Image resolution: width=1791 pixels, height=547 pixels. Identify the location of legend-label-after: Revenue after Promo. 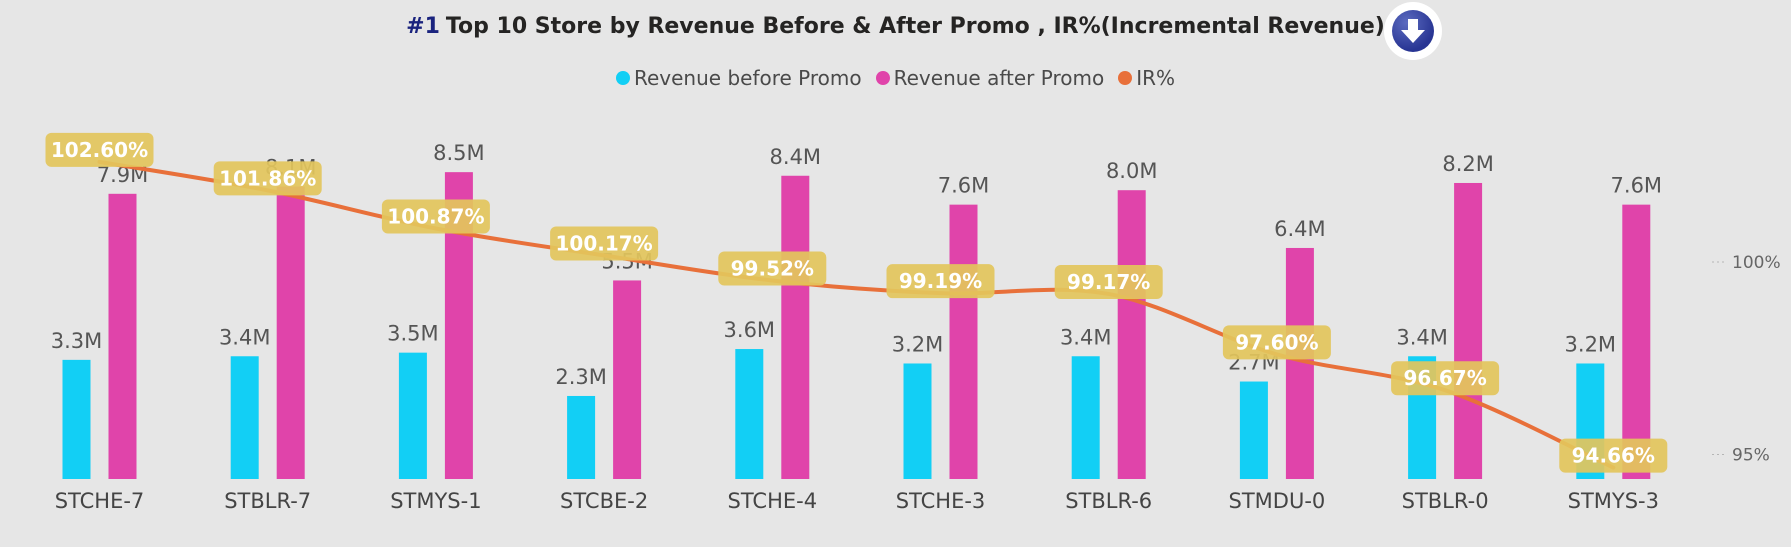
(999, 78).